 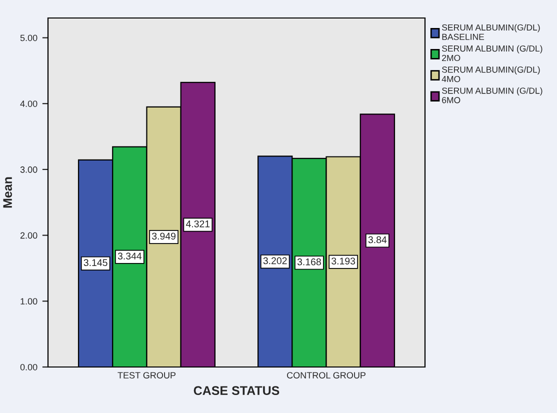 I want to click on data-label: 3.84, so click(x=377, y=240).